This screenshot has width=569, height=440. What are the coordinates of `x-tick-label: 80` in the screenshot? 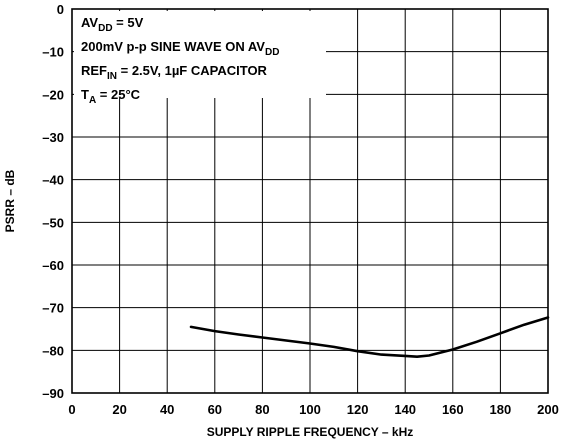 It's located at (262, 409).